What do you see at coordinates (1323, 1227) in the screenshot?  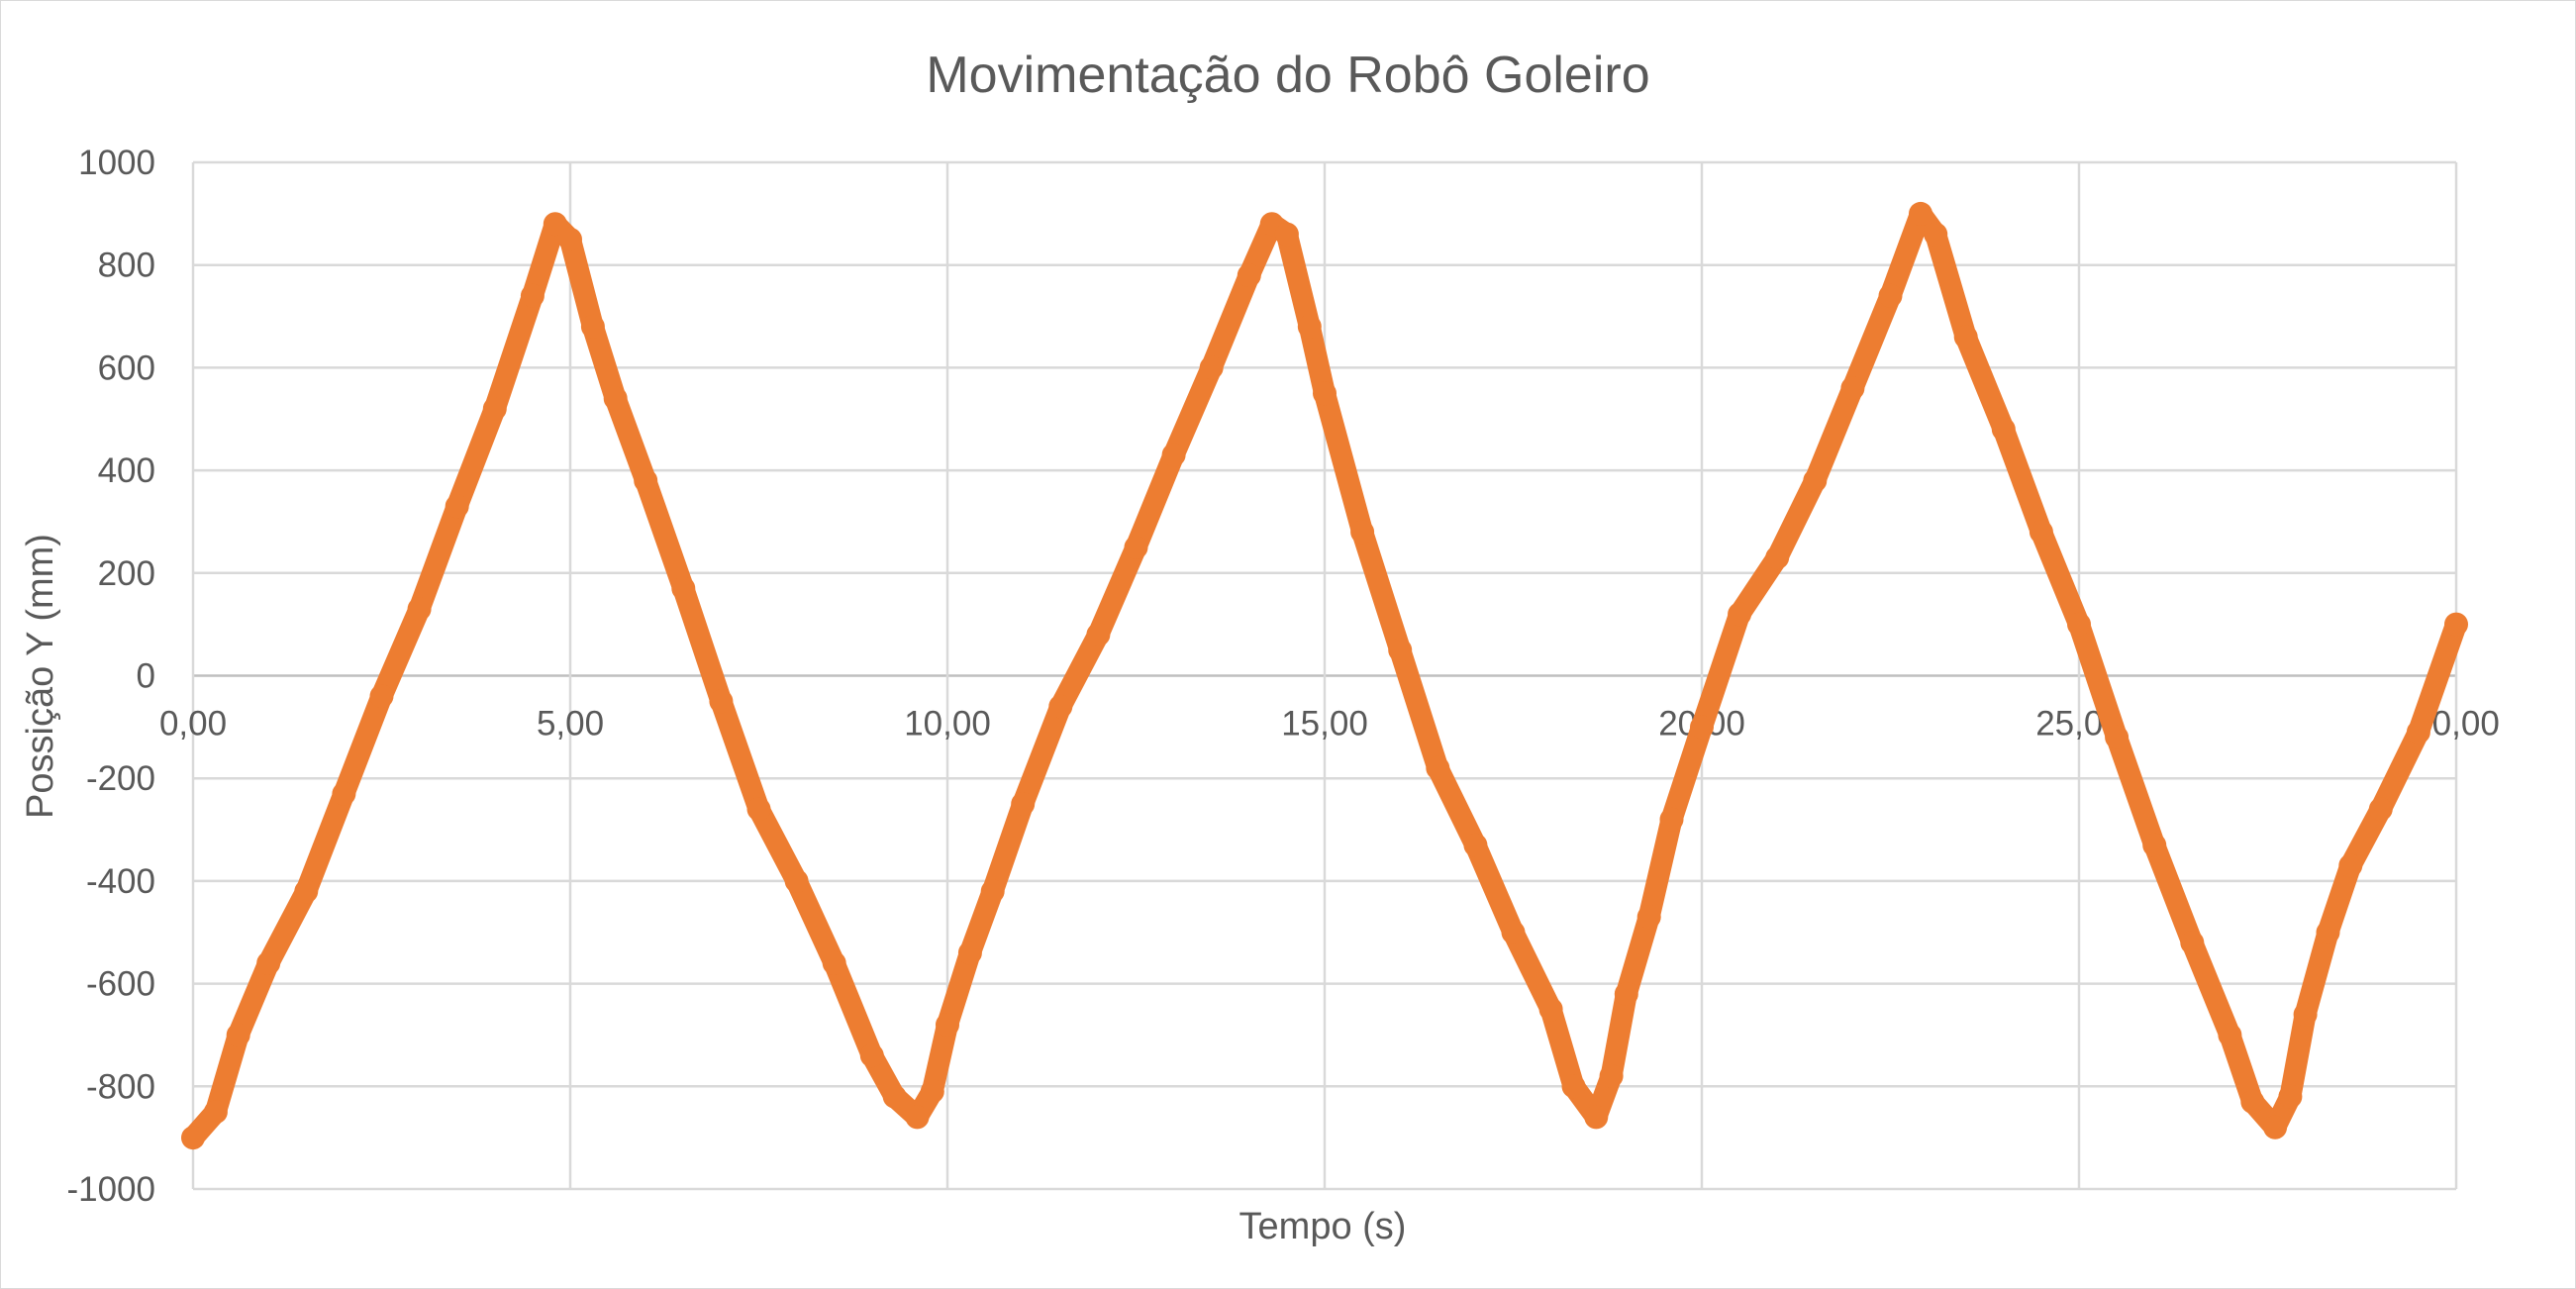 I see `x-axis-title: Tempo (s)` at bounding box center [1323, 1227].